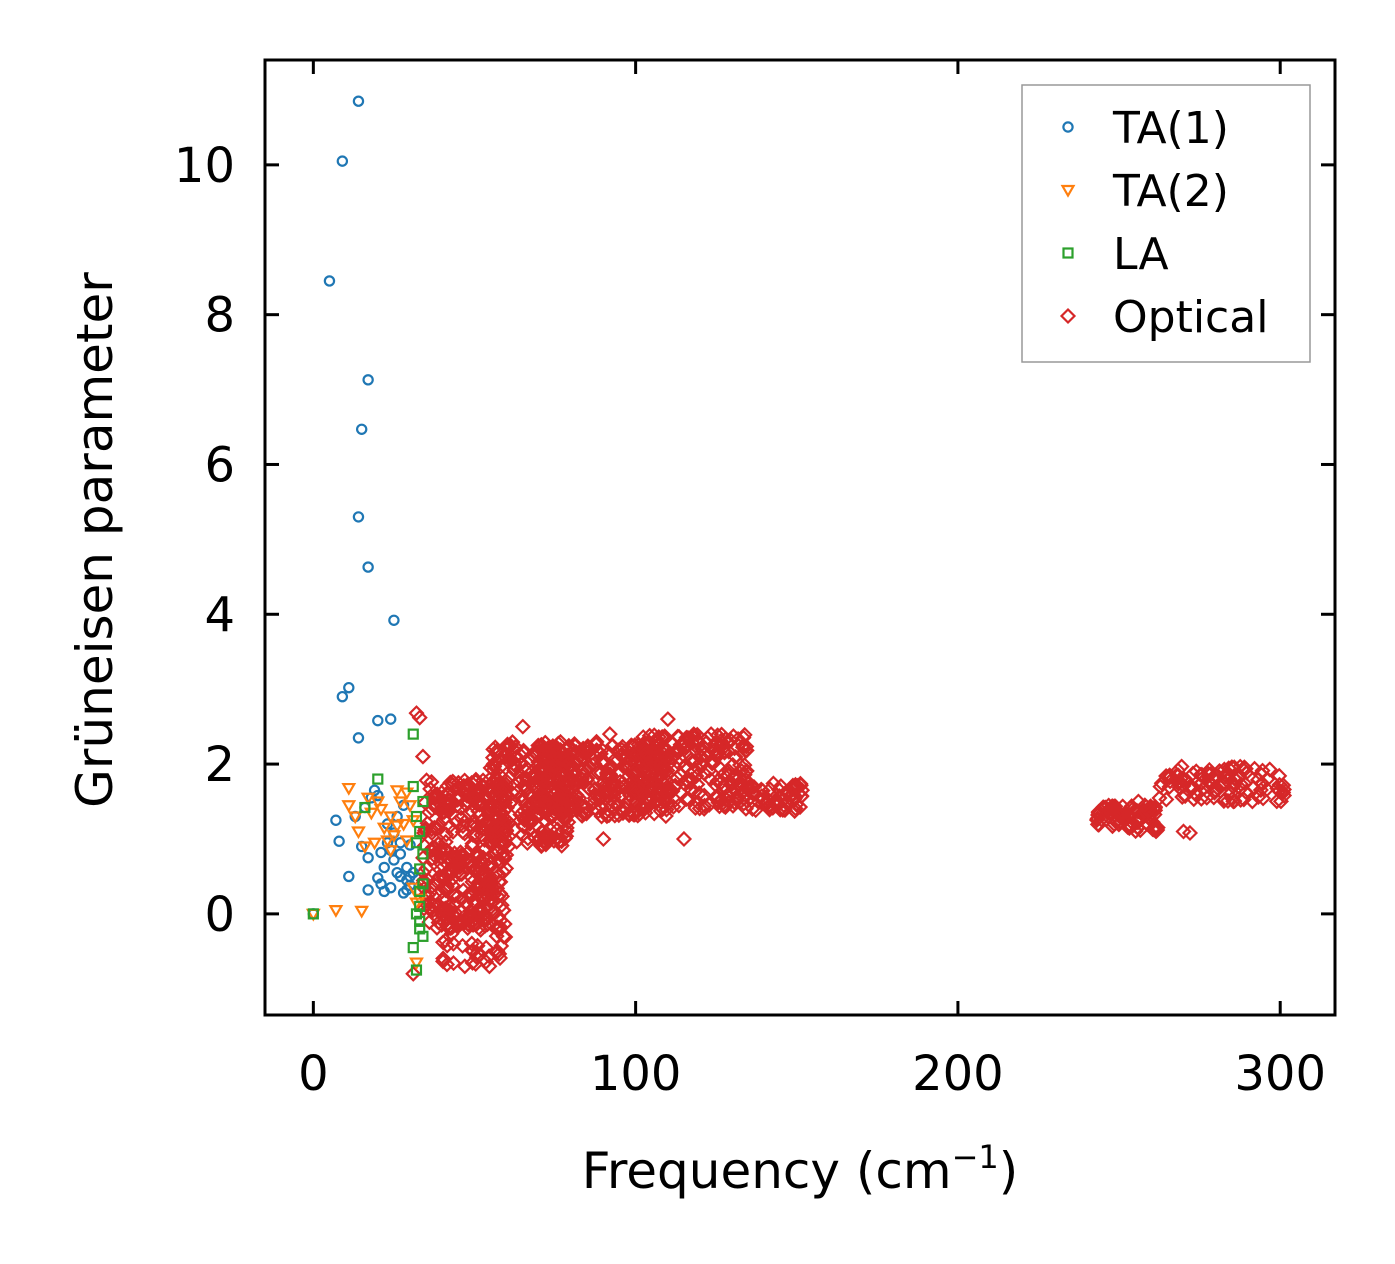 The width and height of the screenshot is (1395, 1264). I want to click on y-tick-label: 4, so click(219, 615).